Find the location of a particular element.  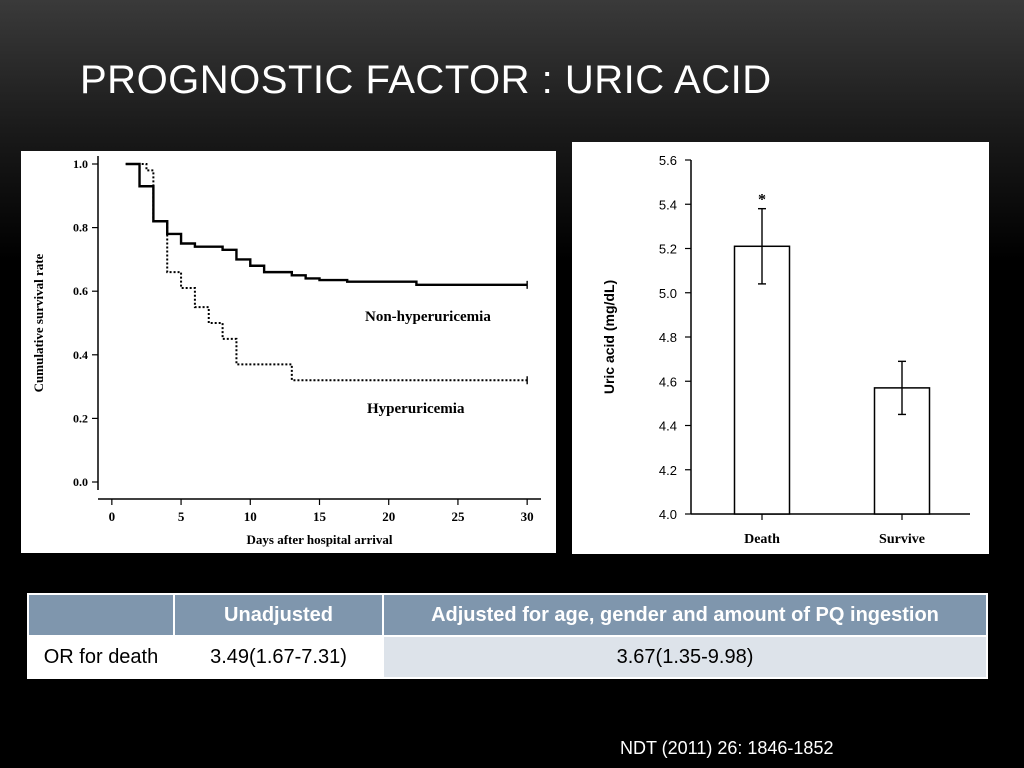

slide-title: PROGNOSTIC FACTOR : URIC ACID is located at coordinates (426, 80).